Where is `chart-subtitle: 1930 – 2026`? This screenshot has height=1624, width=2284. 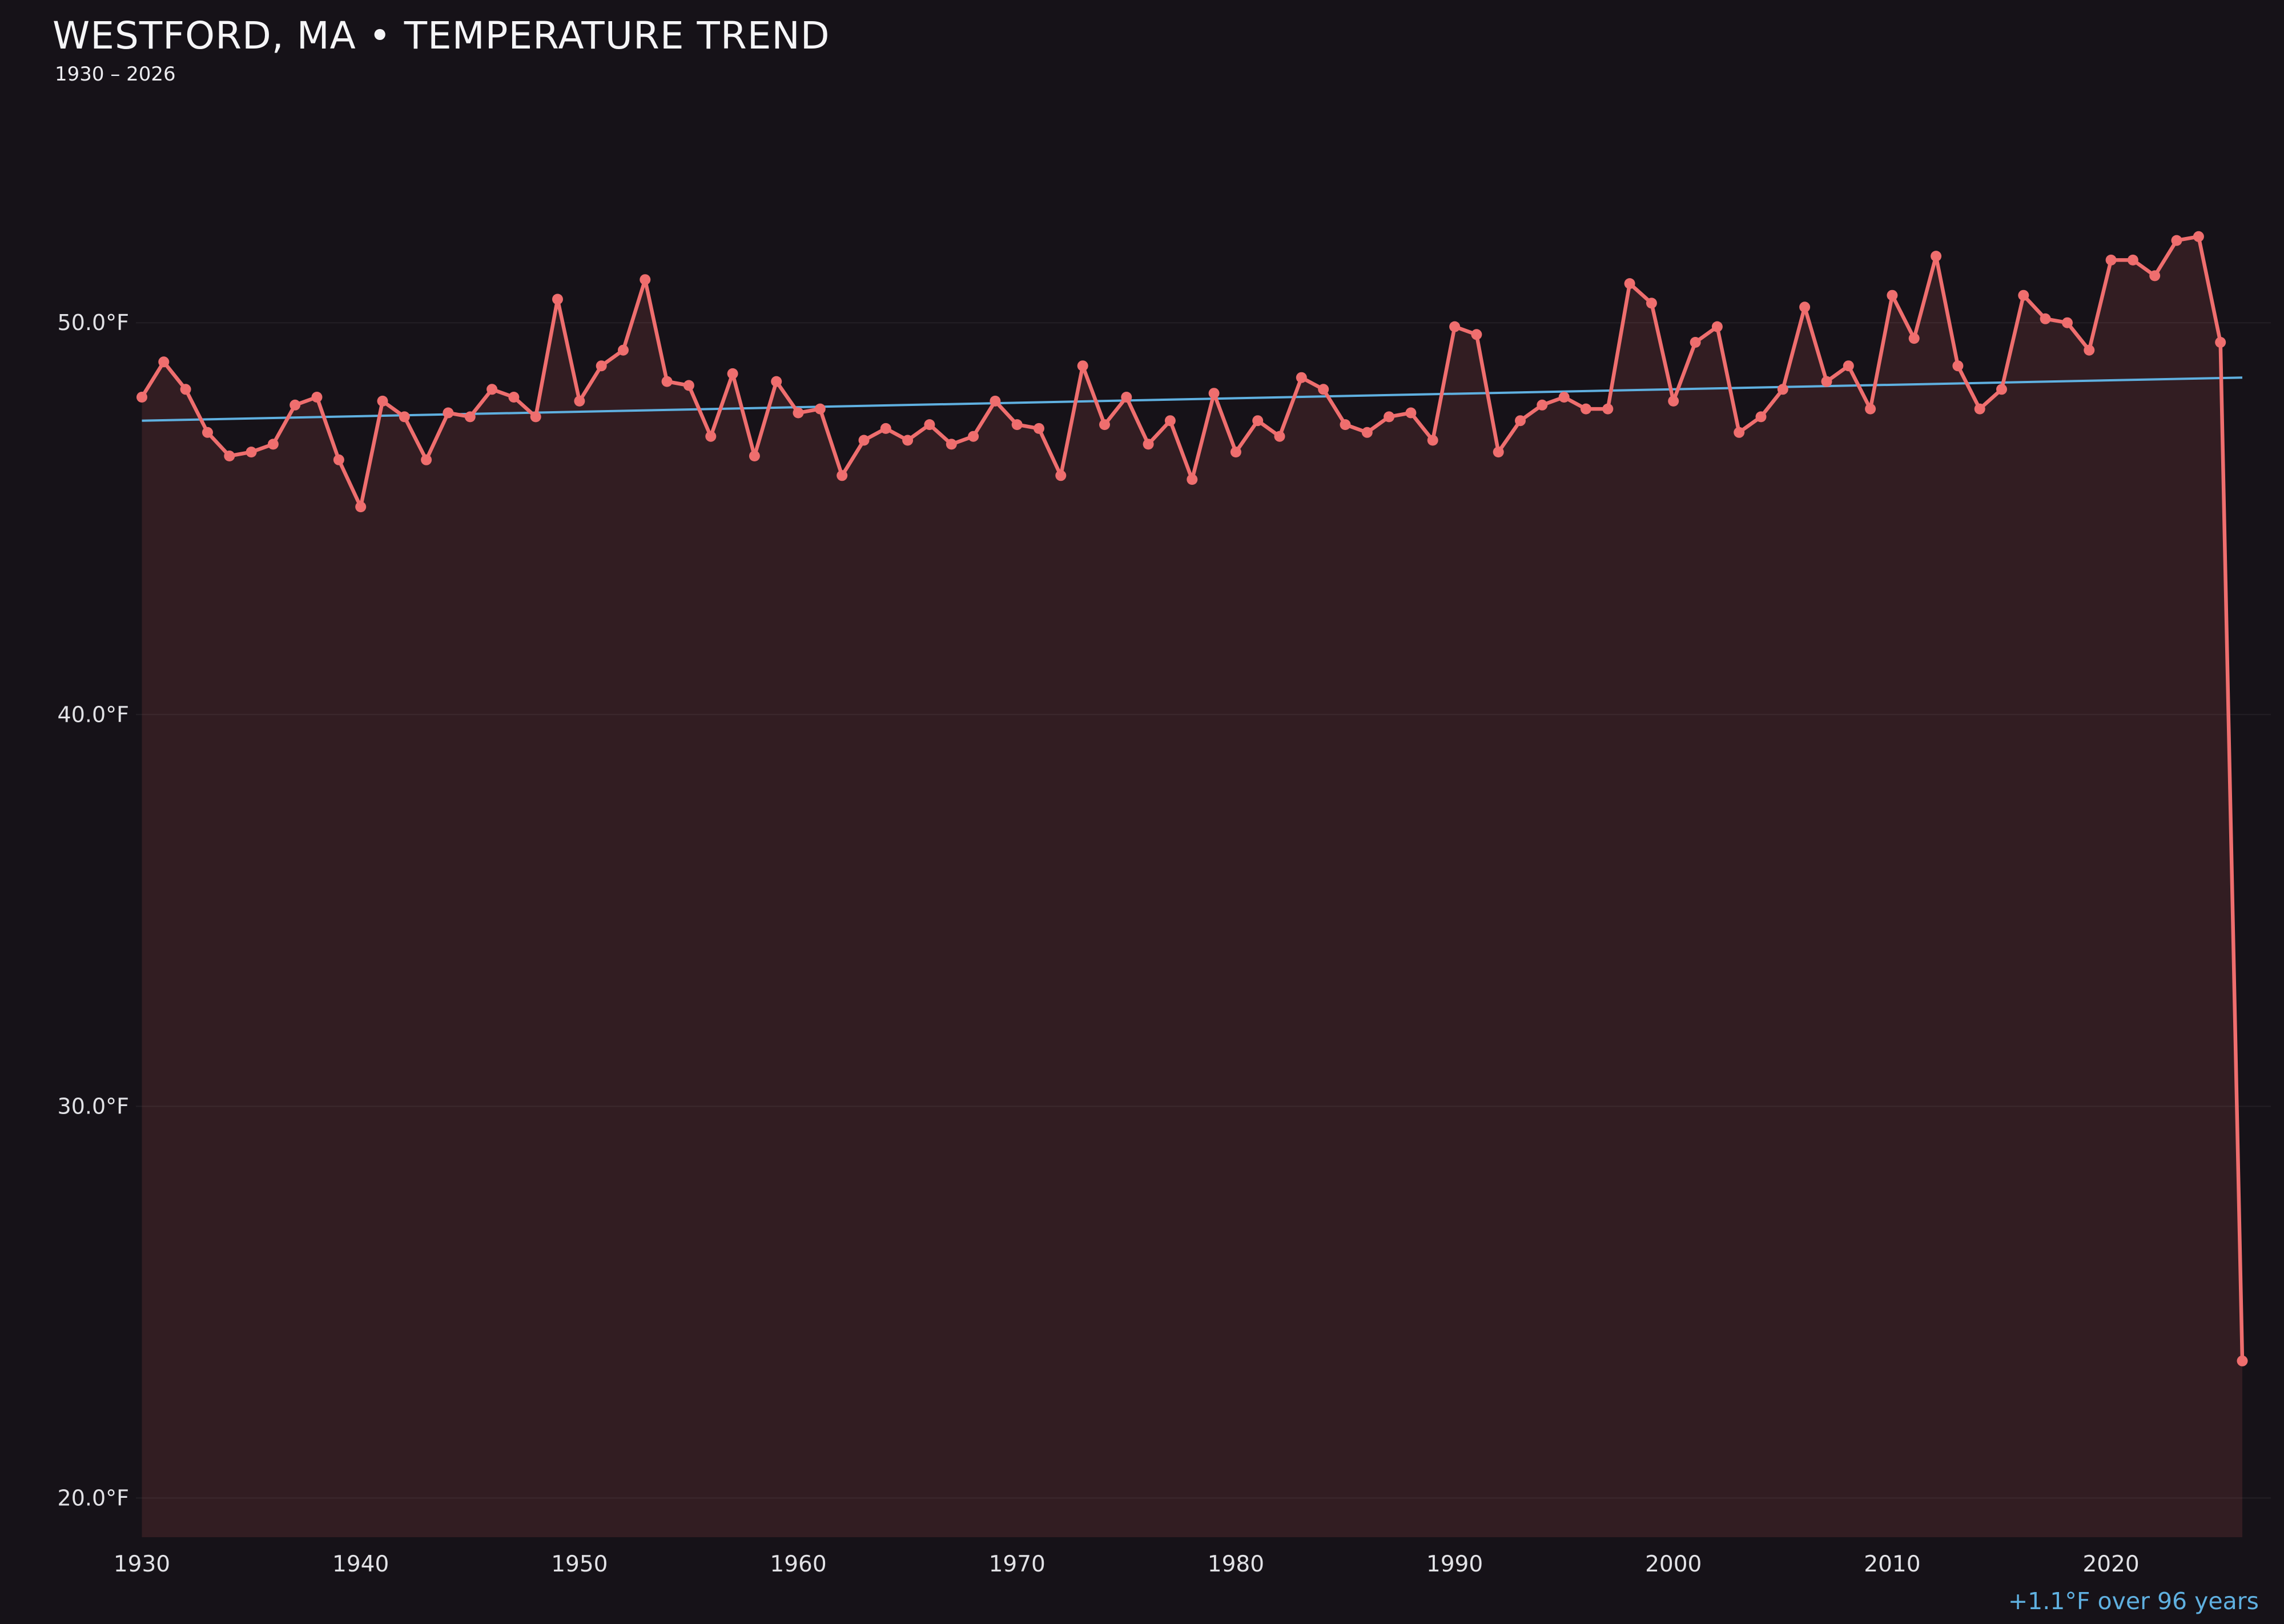 chart-subtitle: 1930 – 2026 is located at coordinates (115, 74).